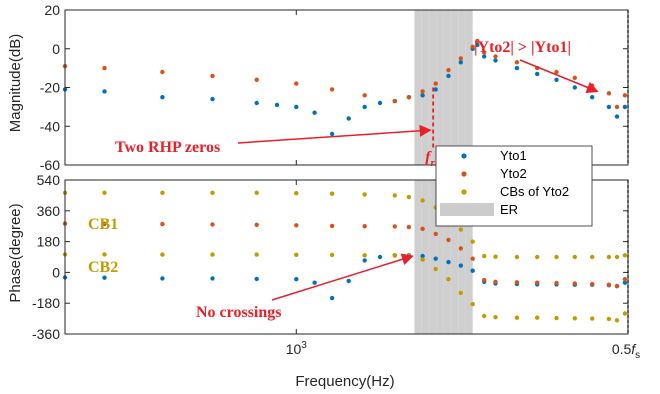 This screenshot has width=660, height=394. What do you see at coordinates (467, 209) in the screenshot?
I see `legend-patch` at bounding box center [467, 209].